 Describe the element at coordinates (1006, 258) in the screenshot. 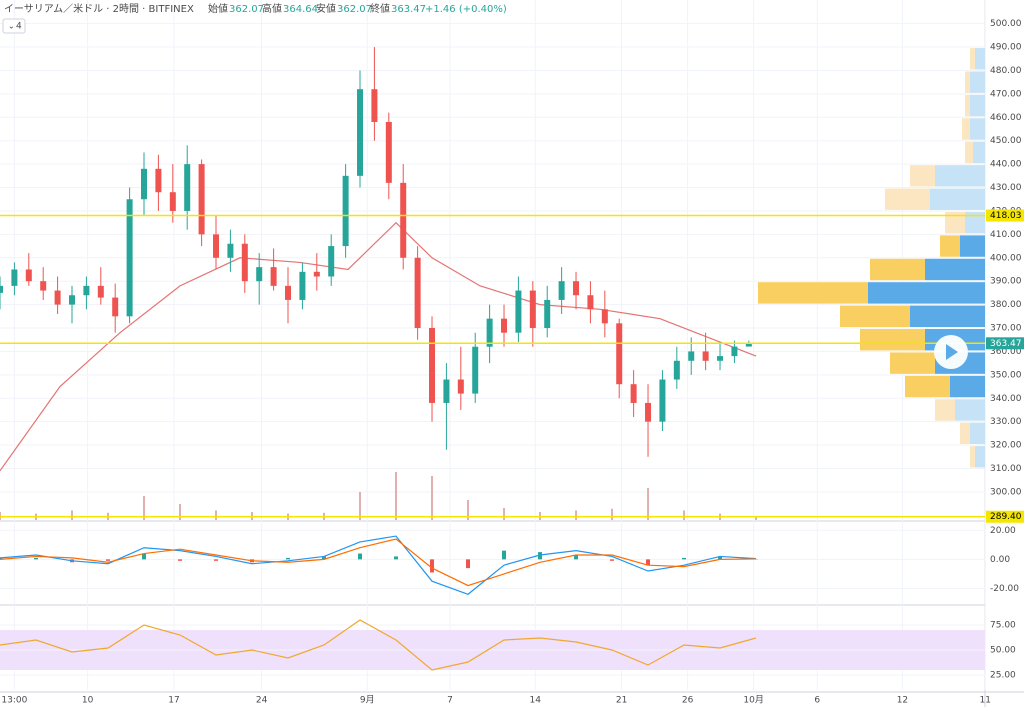

I see `y-tick-label: 400.00` at that location.